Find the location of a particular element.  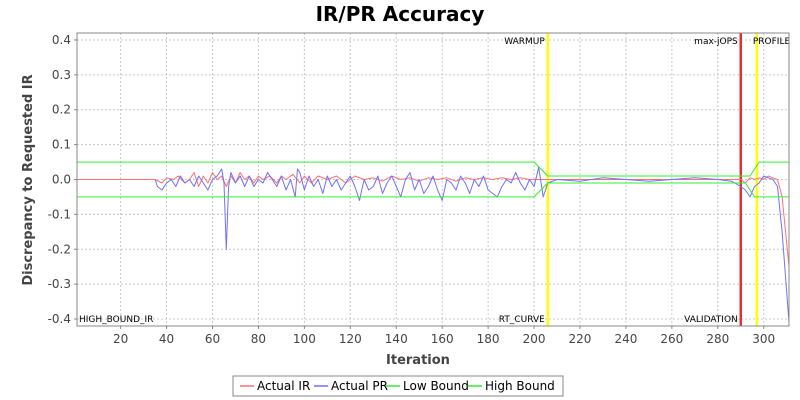

marker-label: WARMUP is located at coordinates (524, 42).